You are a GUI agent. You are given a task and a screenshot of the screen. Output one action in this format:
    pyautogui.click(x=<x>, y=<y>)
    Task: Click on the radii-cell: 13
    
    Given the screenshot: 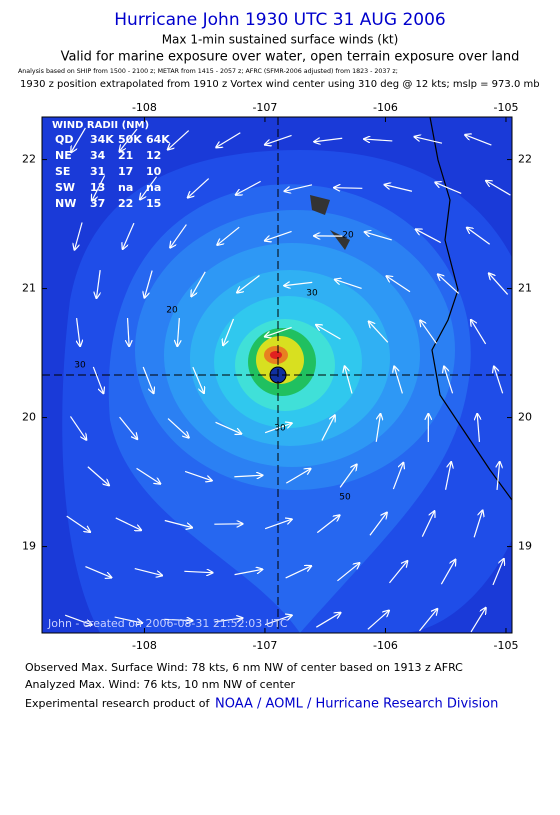 What is the action you would take?
    pyautogui.click(x=97, y=187)
    